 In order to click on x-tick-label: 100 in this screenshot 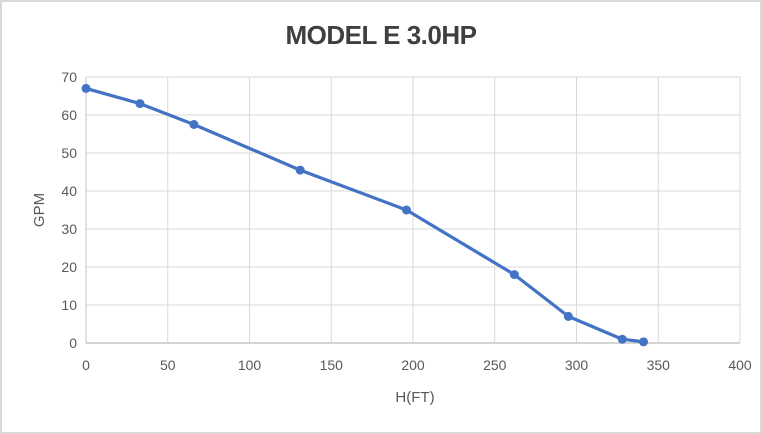, I will do `click(250, 365)`.